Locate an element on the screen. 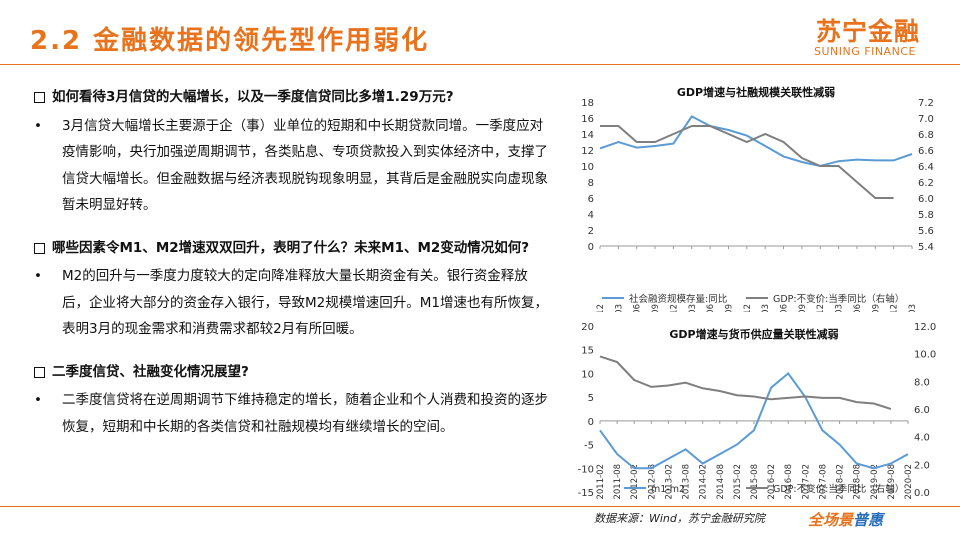 The image size is (960, 540). x-tick-label: 2020-02 is located at coordinates (909, 482).